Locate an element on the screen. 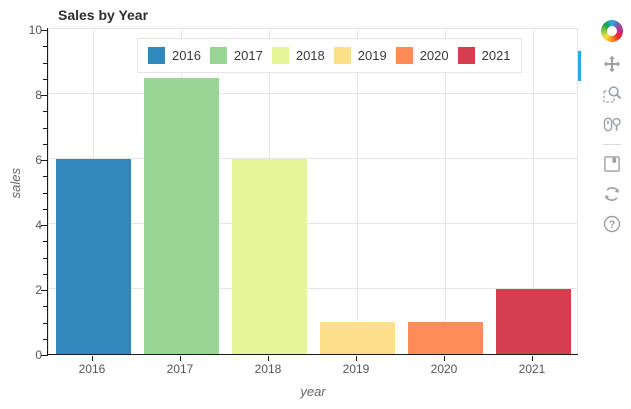  reset-tool-button is located at coordinates (612, 194).